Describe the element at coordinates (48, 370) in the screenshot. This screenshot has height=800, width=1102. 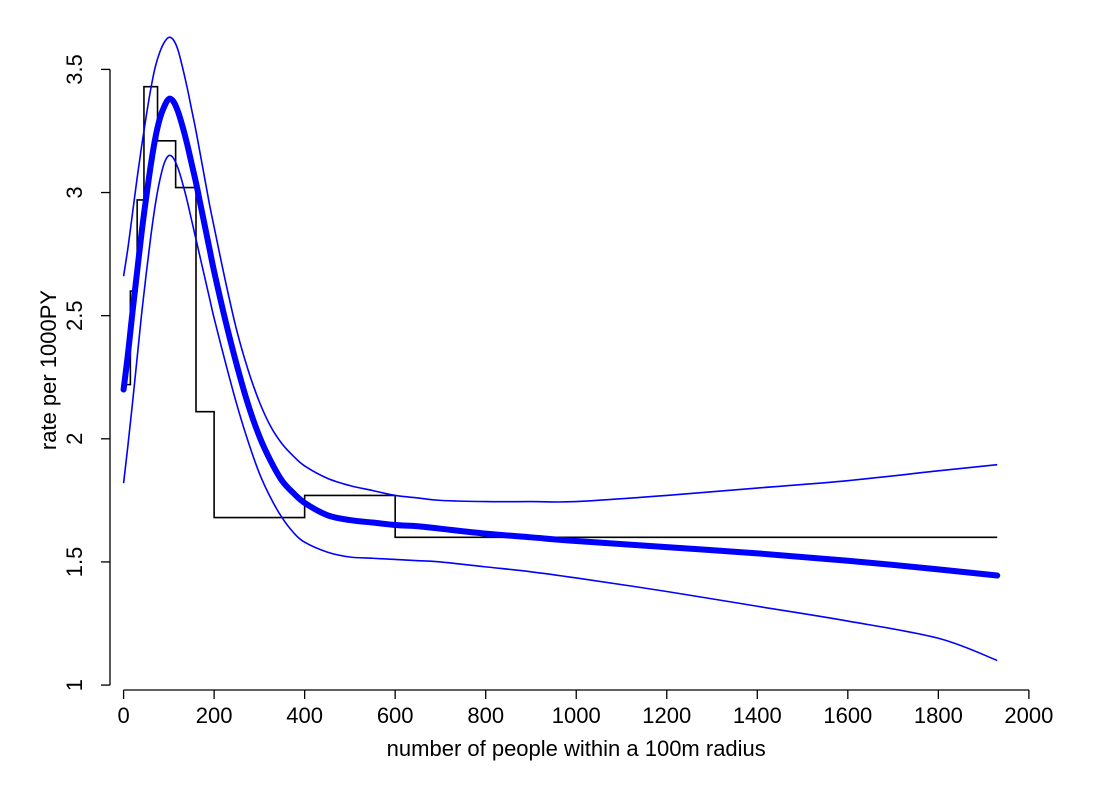
I see `y-axis-title: rate per 1000PY` at that location.